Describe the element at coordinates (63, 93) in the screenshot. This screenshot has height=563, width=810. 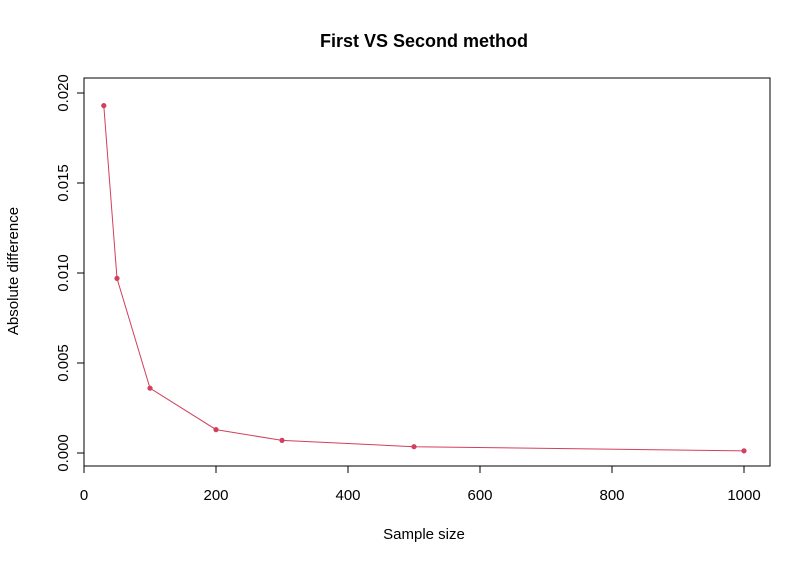
I see `y-tick-label: 0.020` at that location.